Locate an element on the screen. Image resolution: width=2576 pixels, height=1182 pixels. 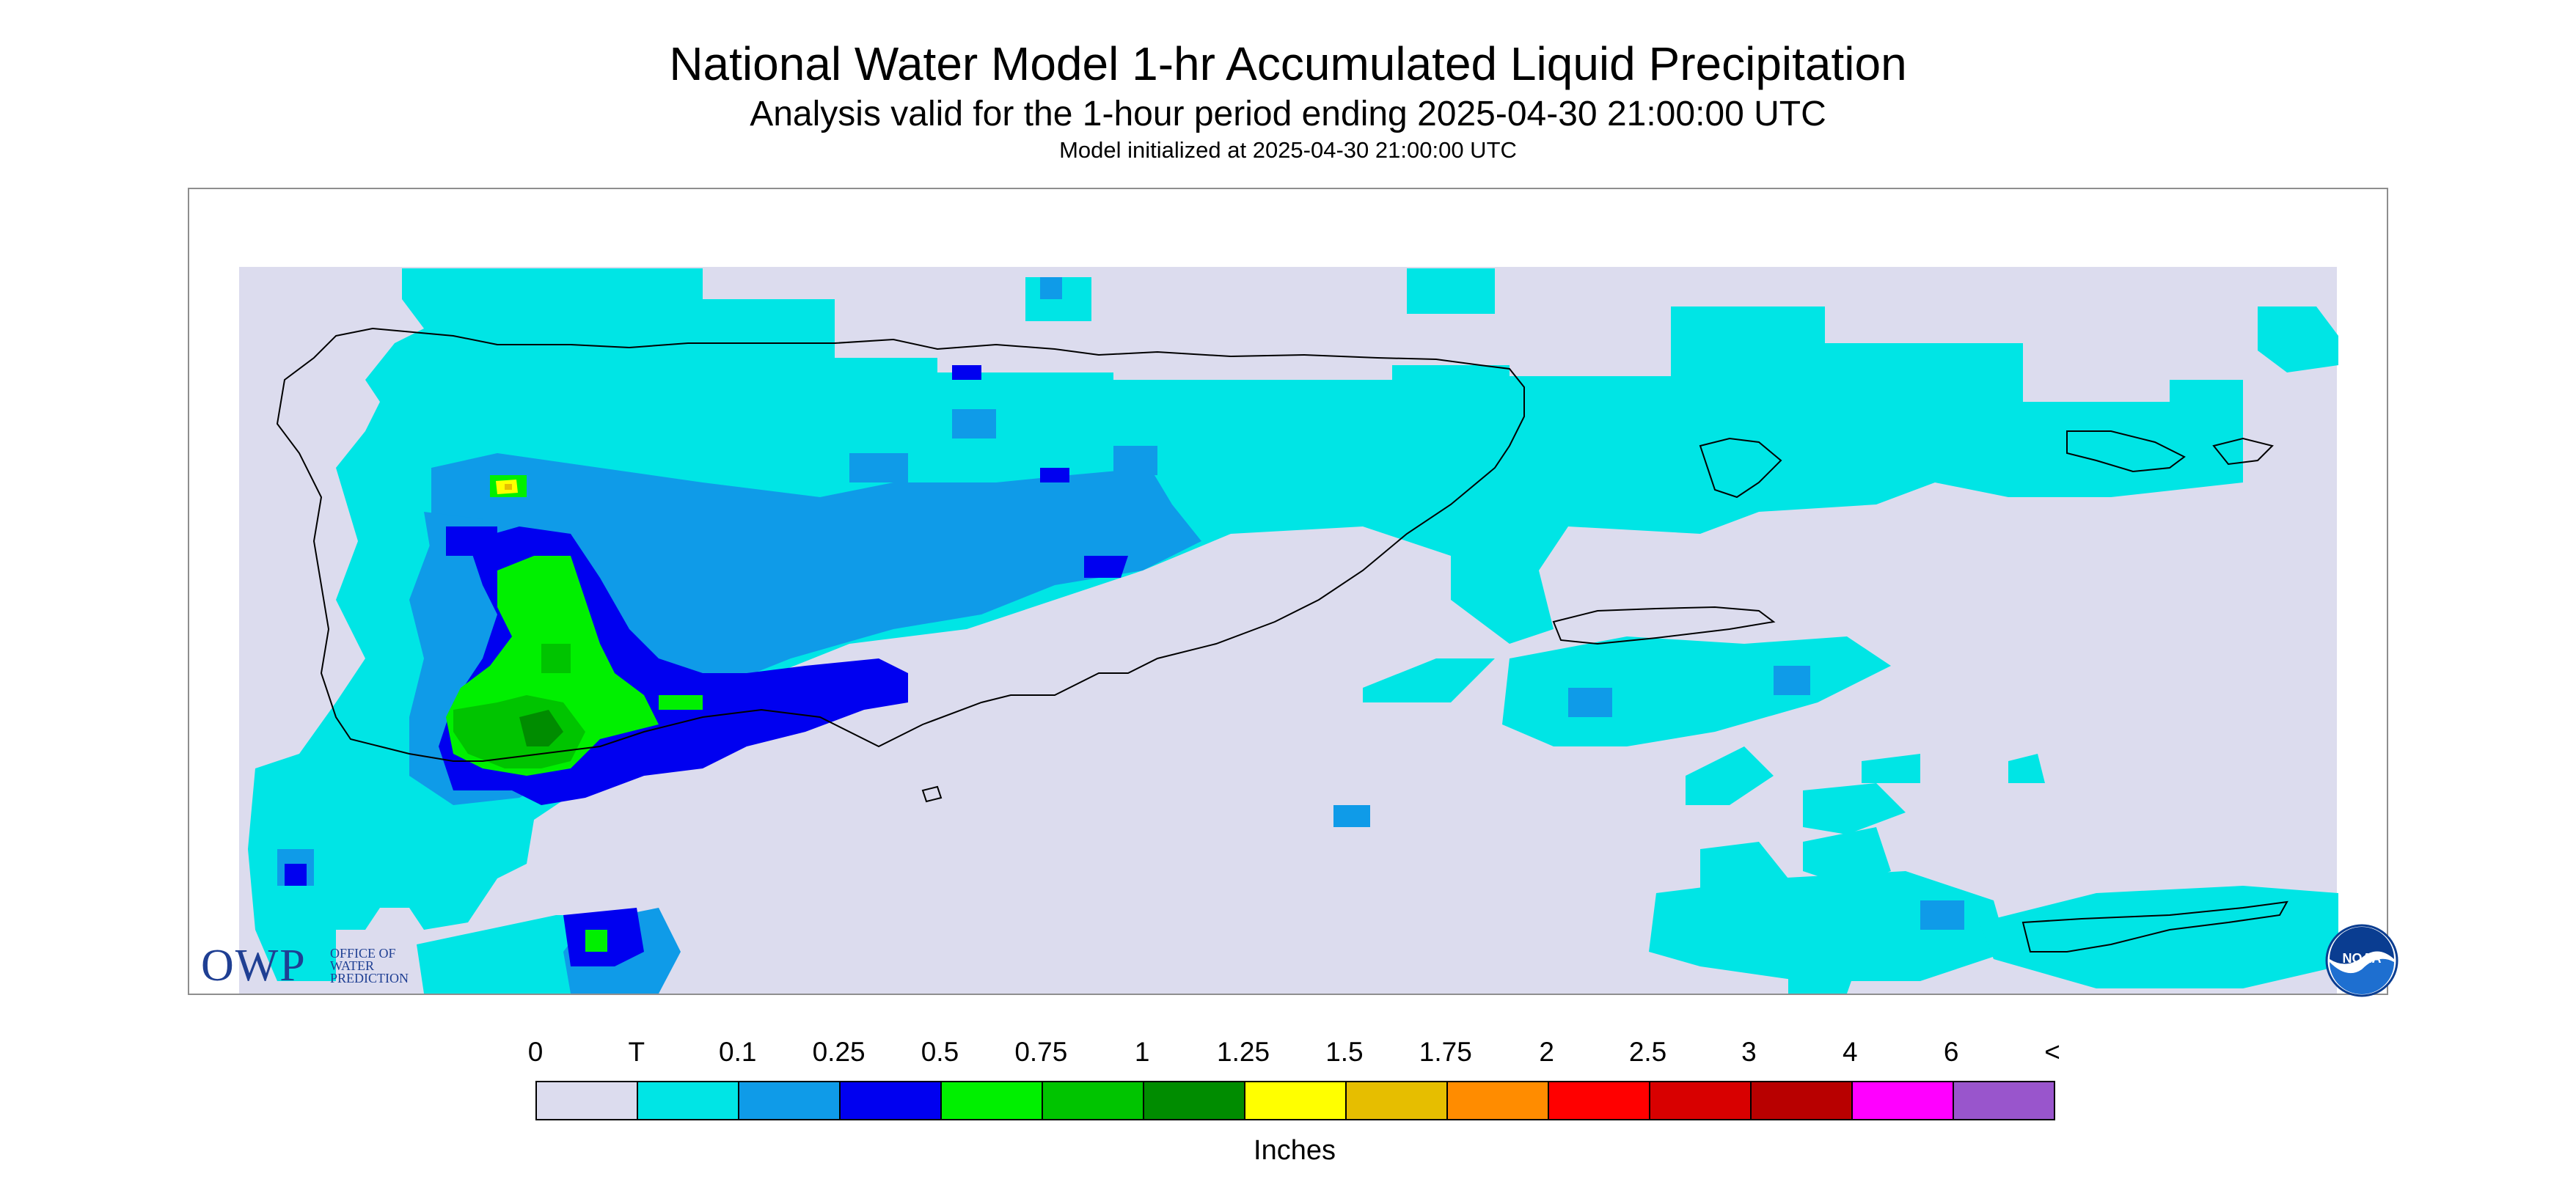
st-thomas-coast is located at coordinates (2126, 451).